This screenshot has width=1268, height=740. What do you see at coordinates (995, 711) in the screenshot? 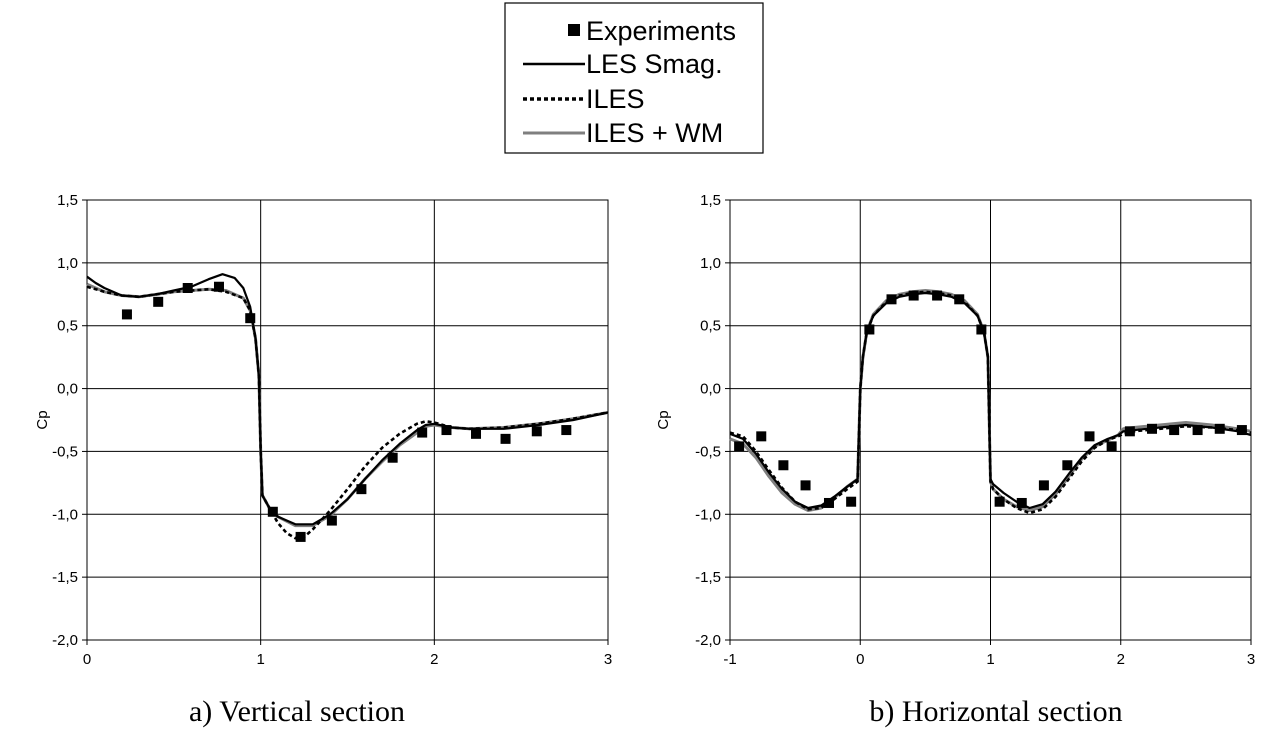
I see `chart-caption: b) Horizontal section` at bounding box center [995, 711].